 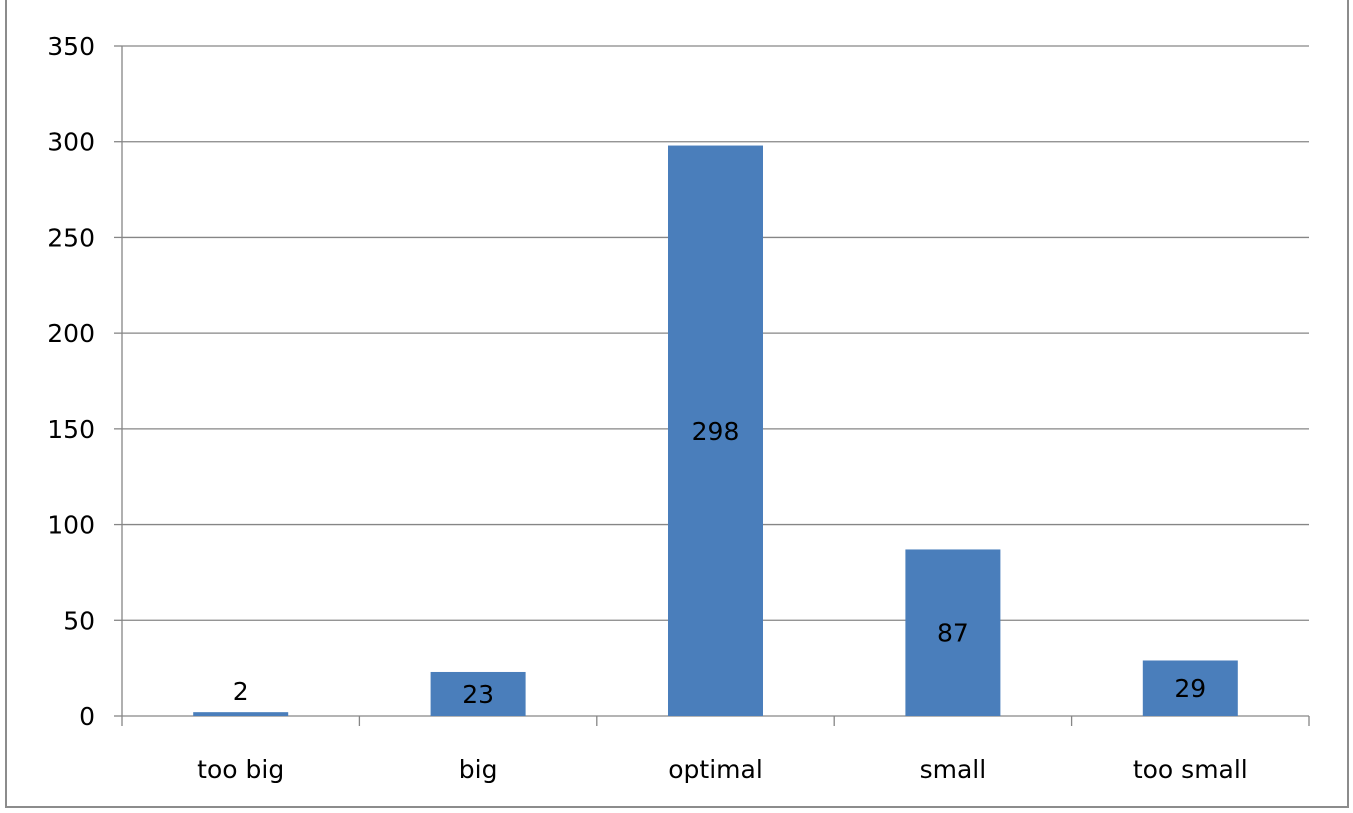 I want to click on y-tick-label: 200, so click(x=71, y=333).